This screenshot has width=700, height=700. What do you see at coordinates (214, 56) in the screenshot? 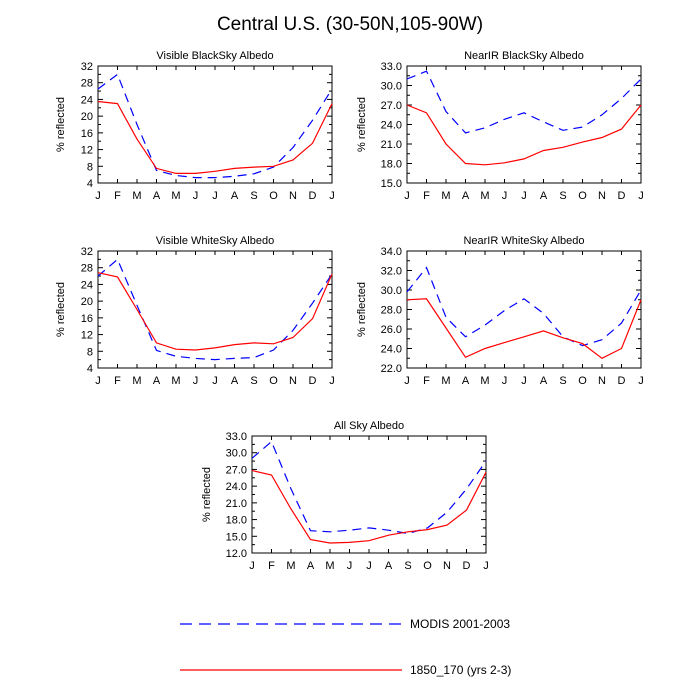
I see `chart-title: Visible BlackSky Albedo` at bounding box center [214, 56].